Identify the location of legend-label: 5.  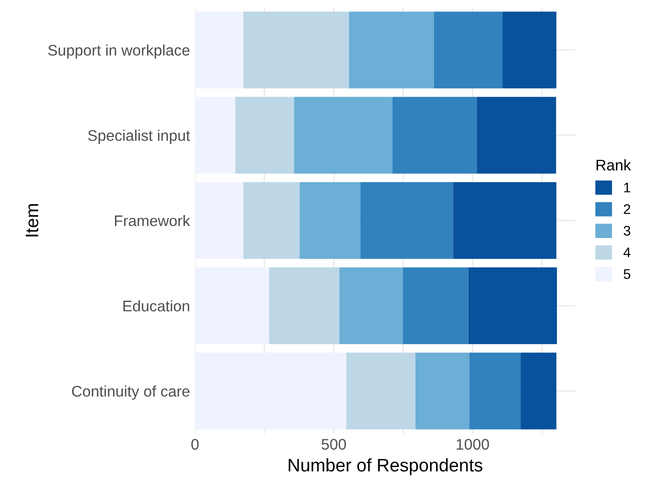
(627, 274).